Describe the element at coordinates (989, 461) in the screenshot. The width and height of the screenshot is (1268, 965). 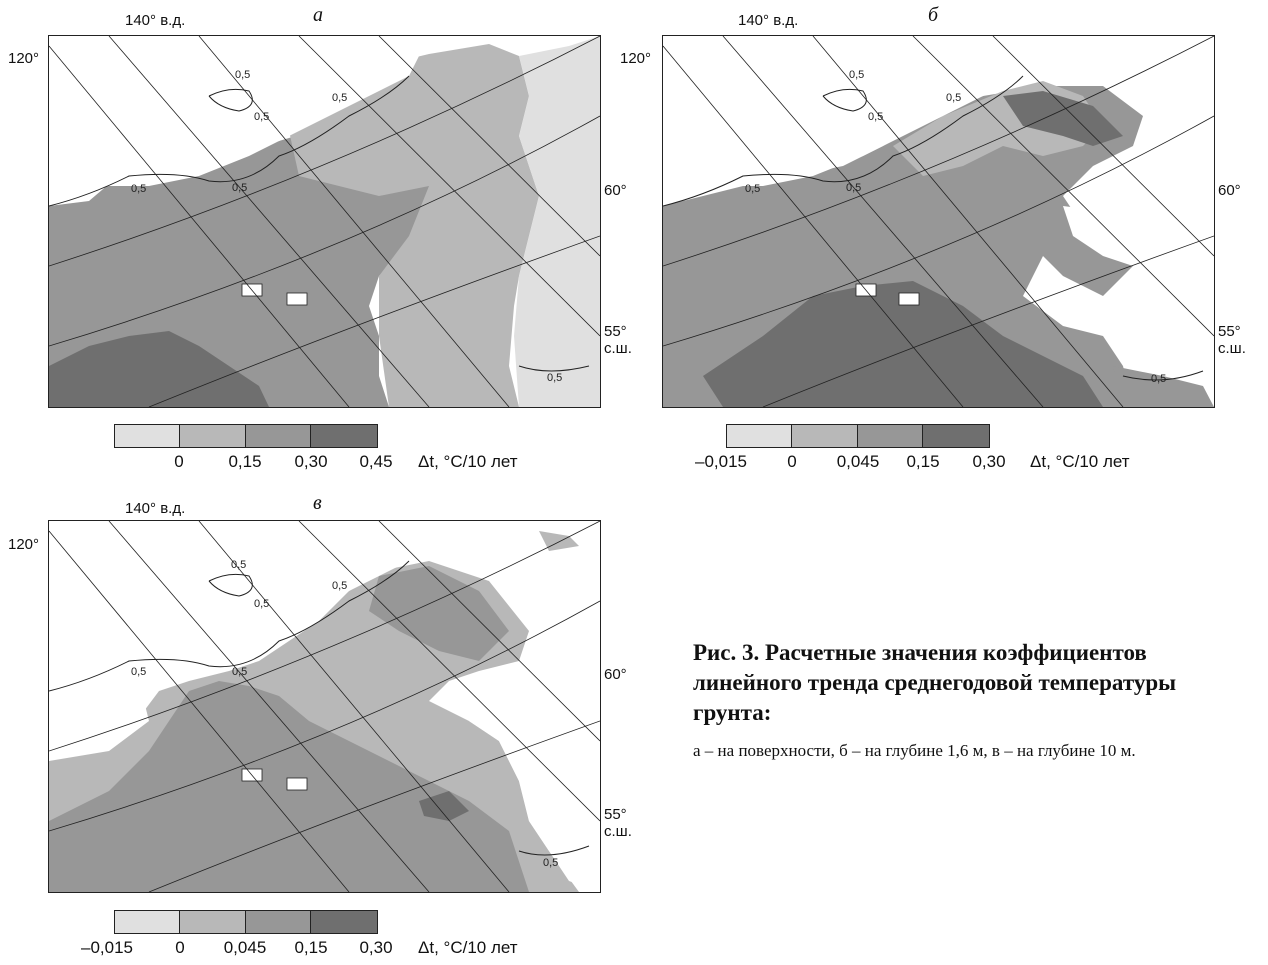
I see `legend-b-tick-4: 0,30` at that location.